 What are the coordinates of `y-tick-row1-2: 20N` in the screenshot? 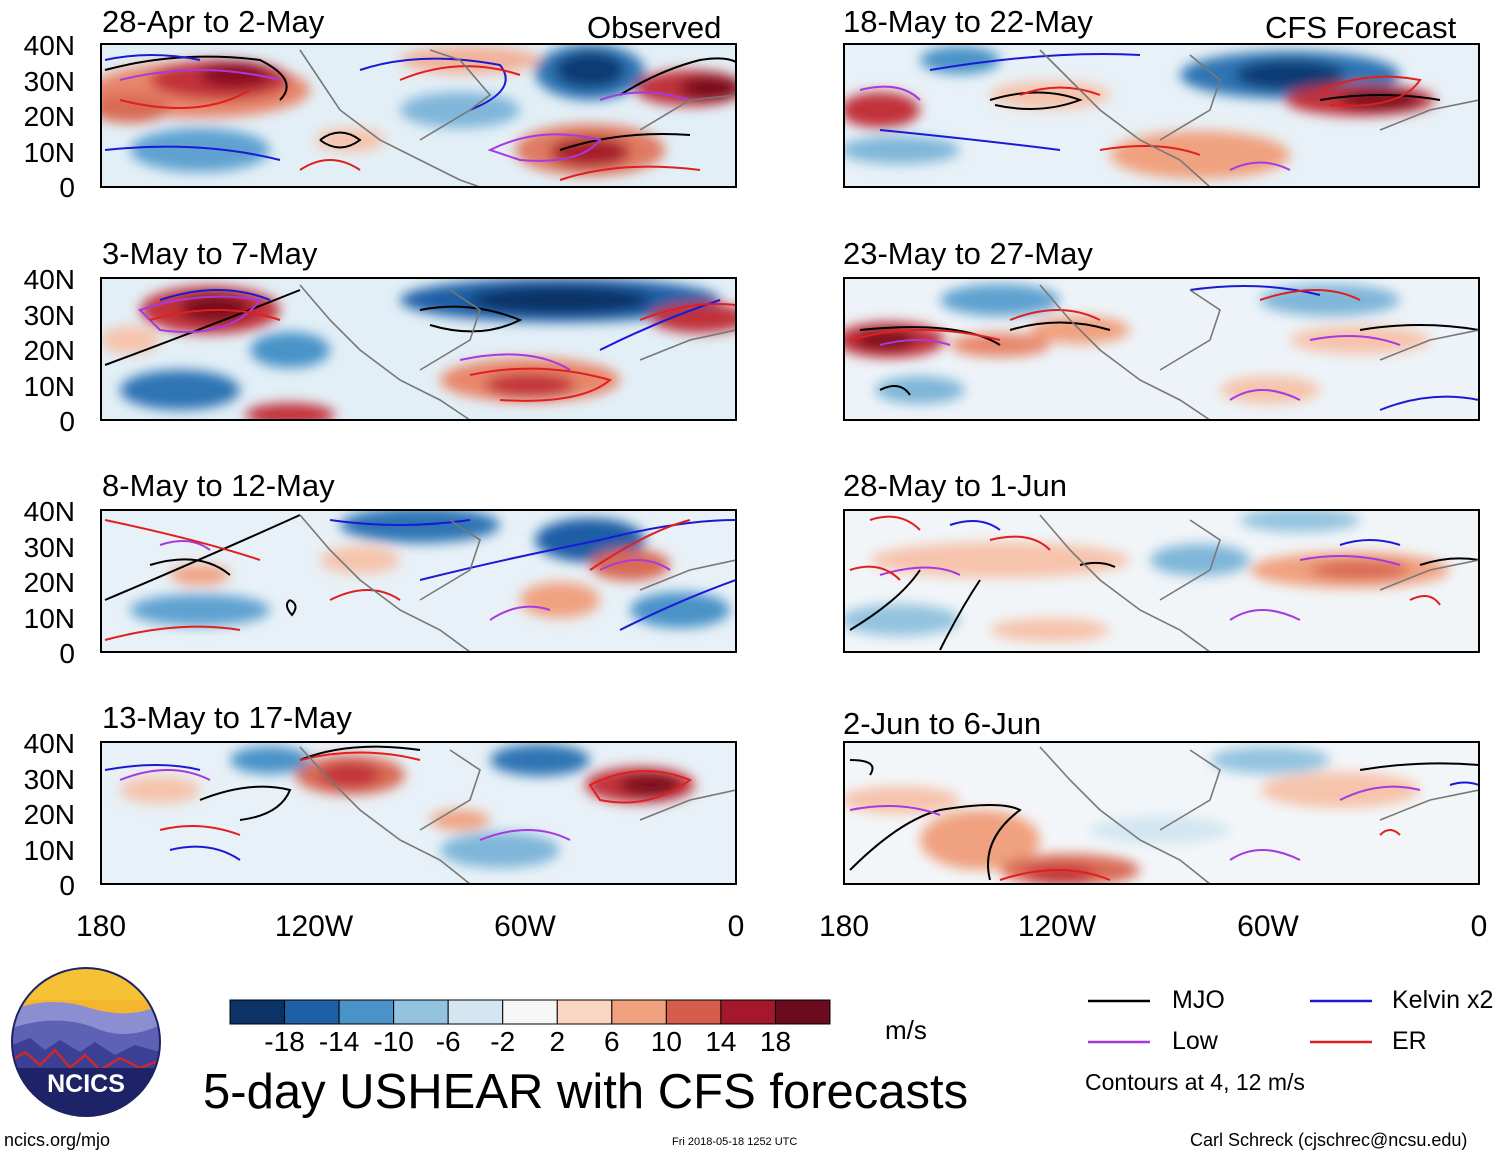 It's located at (49, 116).